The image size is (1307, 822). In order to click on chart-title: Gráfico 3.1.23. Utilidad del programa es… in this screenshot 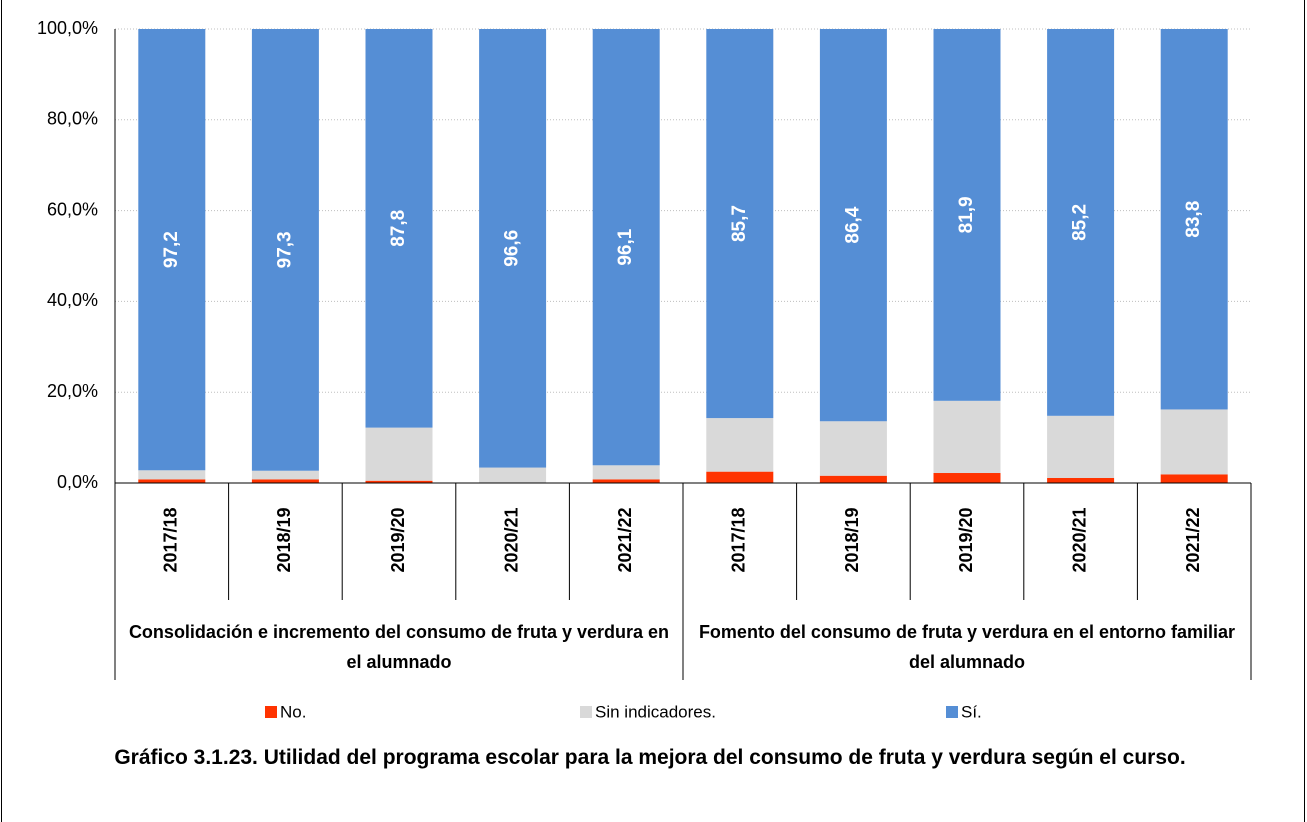, I will do `click(650, 757)`.